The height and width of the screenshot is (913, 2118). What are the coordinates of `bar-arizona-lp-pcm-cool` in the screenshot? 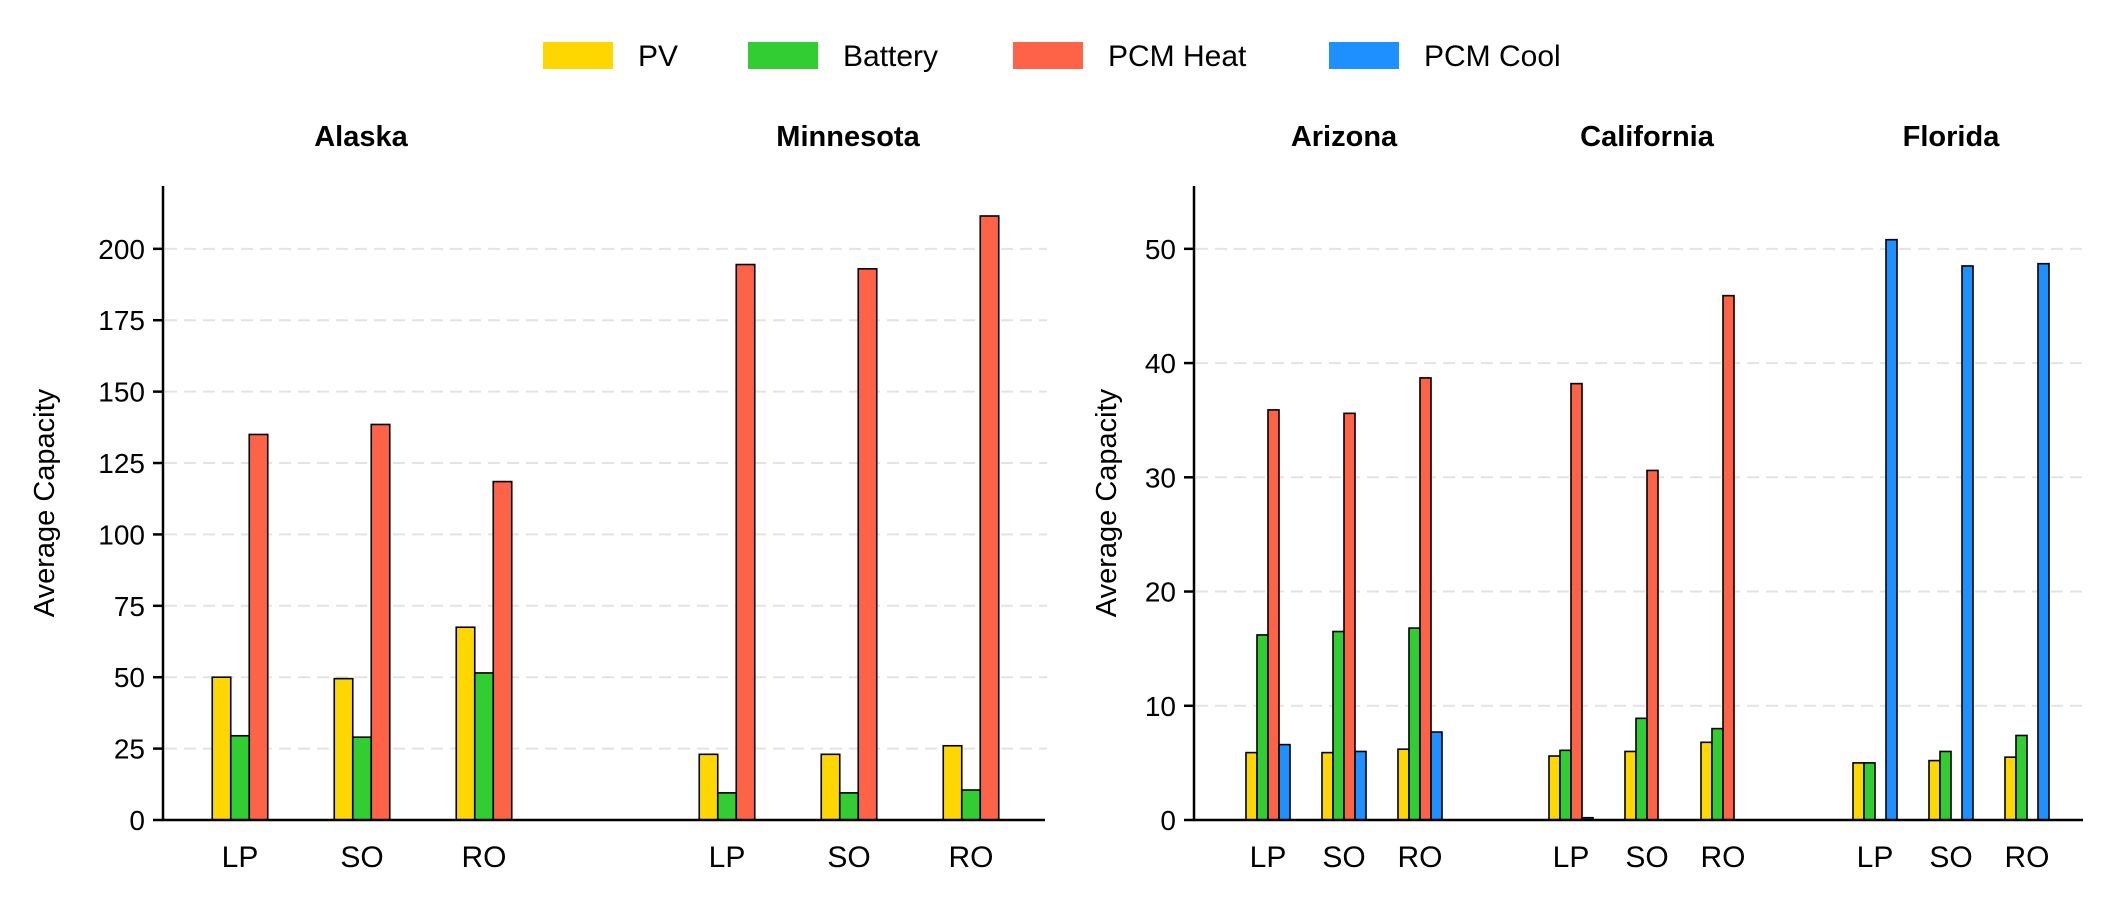 It's located at (1284, 782).